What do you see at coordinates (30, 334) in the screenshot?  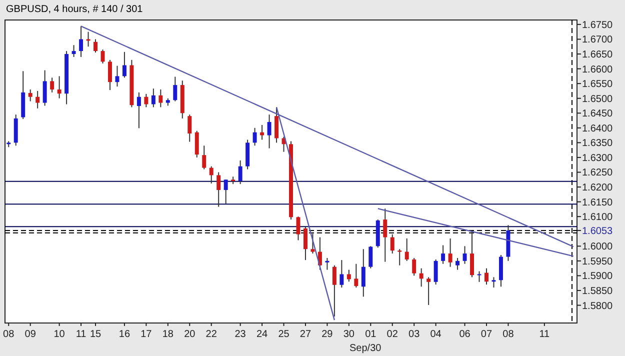 I see `x-tick-label: 09` at bounding box center [30, 334].